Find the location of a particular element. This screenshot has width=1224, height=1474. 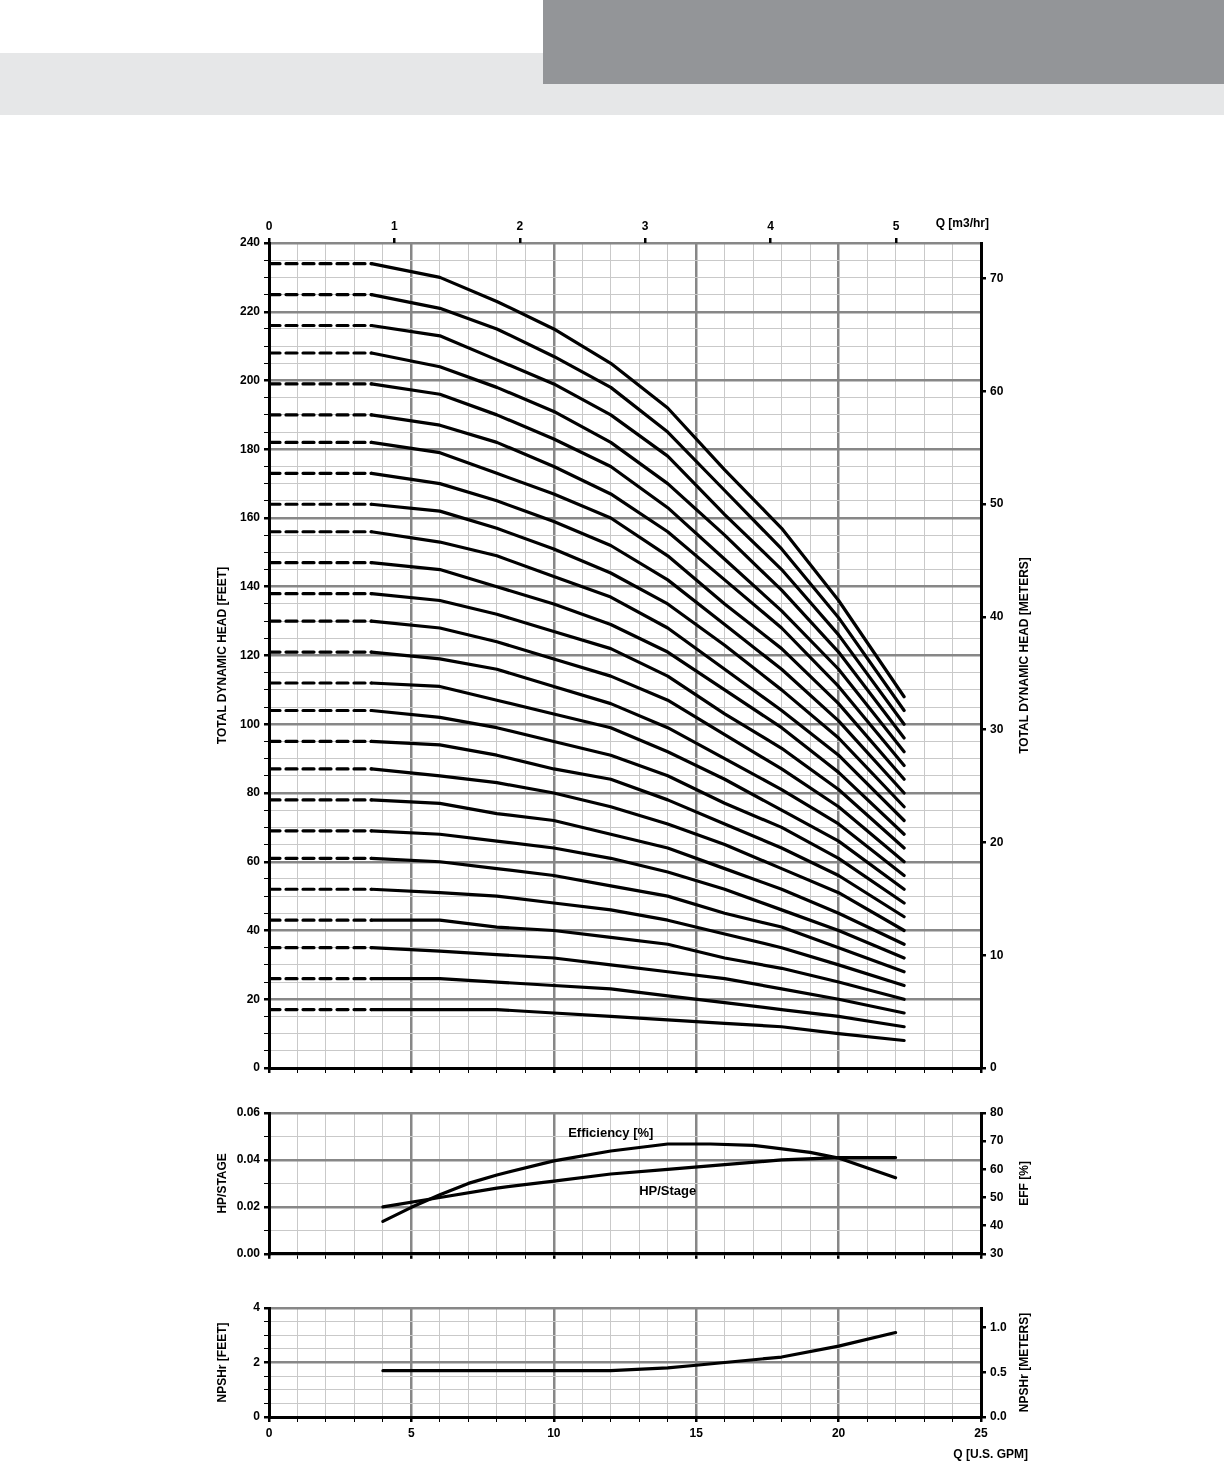

x-tick-label: 0 is located at coordinates (269, 1432).